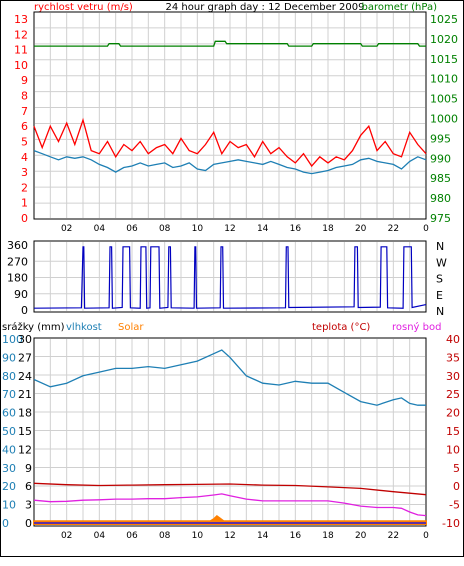  What do you see at coordinates (453, 357) in the screenshot?
I see `temperature-tick-label: 35` at bounding box center [453, 357].